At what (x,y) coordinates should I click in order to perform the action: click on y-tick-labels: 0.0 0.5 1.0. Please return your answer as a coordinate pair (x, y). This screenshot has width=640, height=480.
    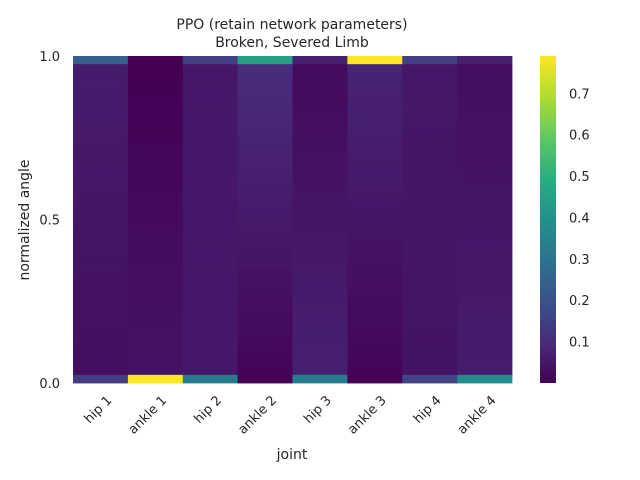
    Looking at the image, I should click on (49, 221).